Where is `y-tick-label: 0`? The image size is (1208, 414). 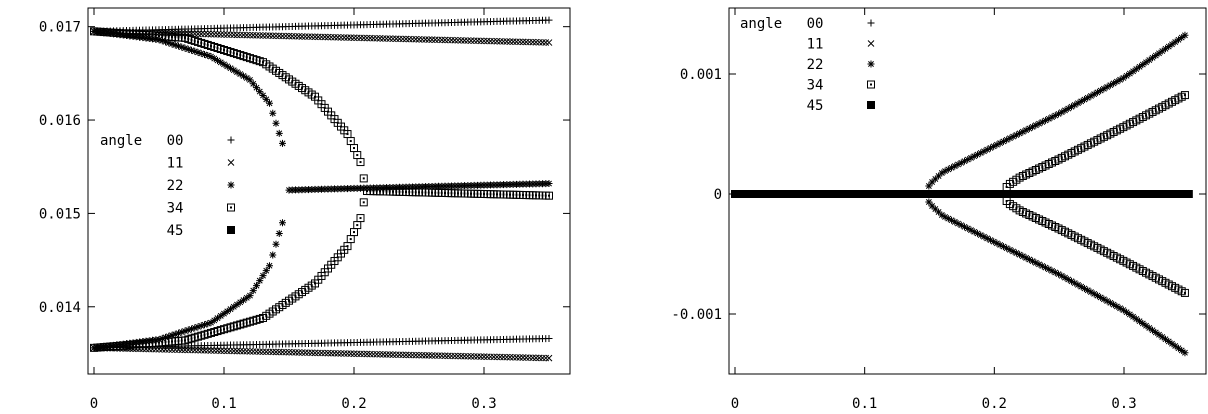
y-tick-label: 0 is located at coordinates (718, 195).